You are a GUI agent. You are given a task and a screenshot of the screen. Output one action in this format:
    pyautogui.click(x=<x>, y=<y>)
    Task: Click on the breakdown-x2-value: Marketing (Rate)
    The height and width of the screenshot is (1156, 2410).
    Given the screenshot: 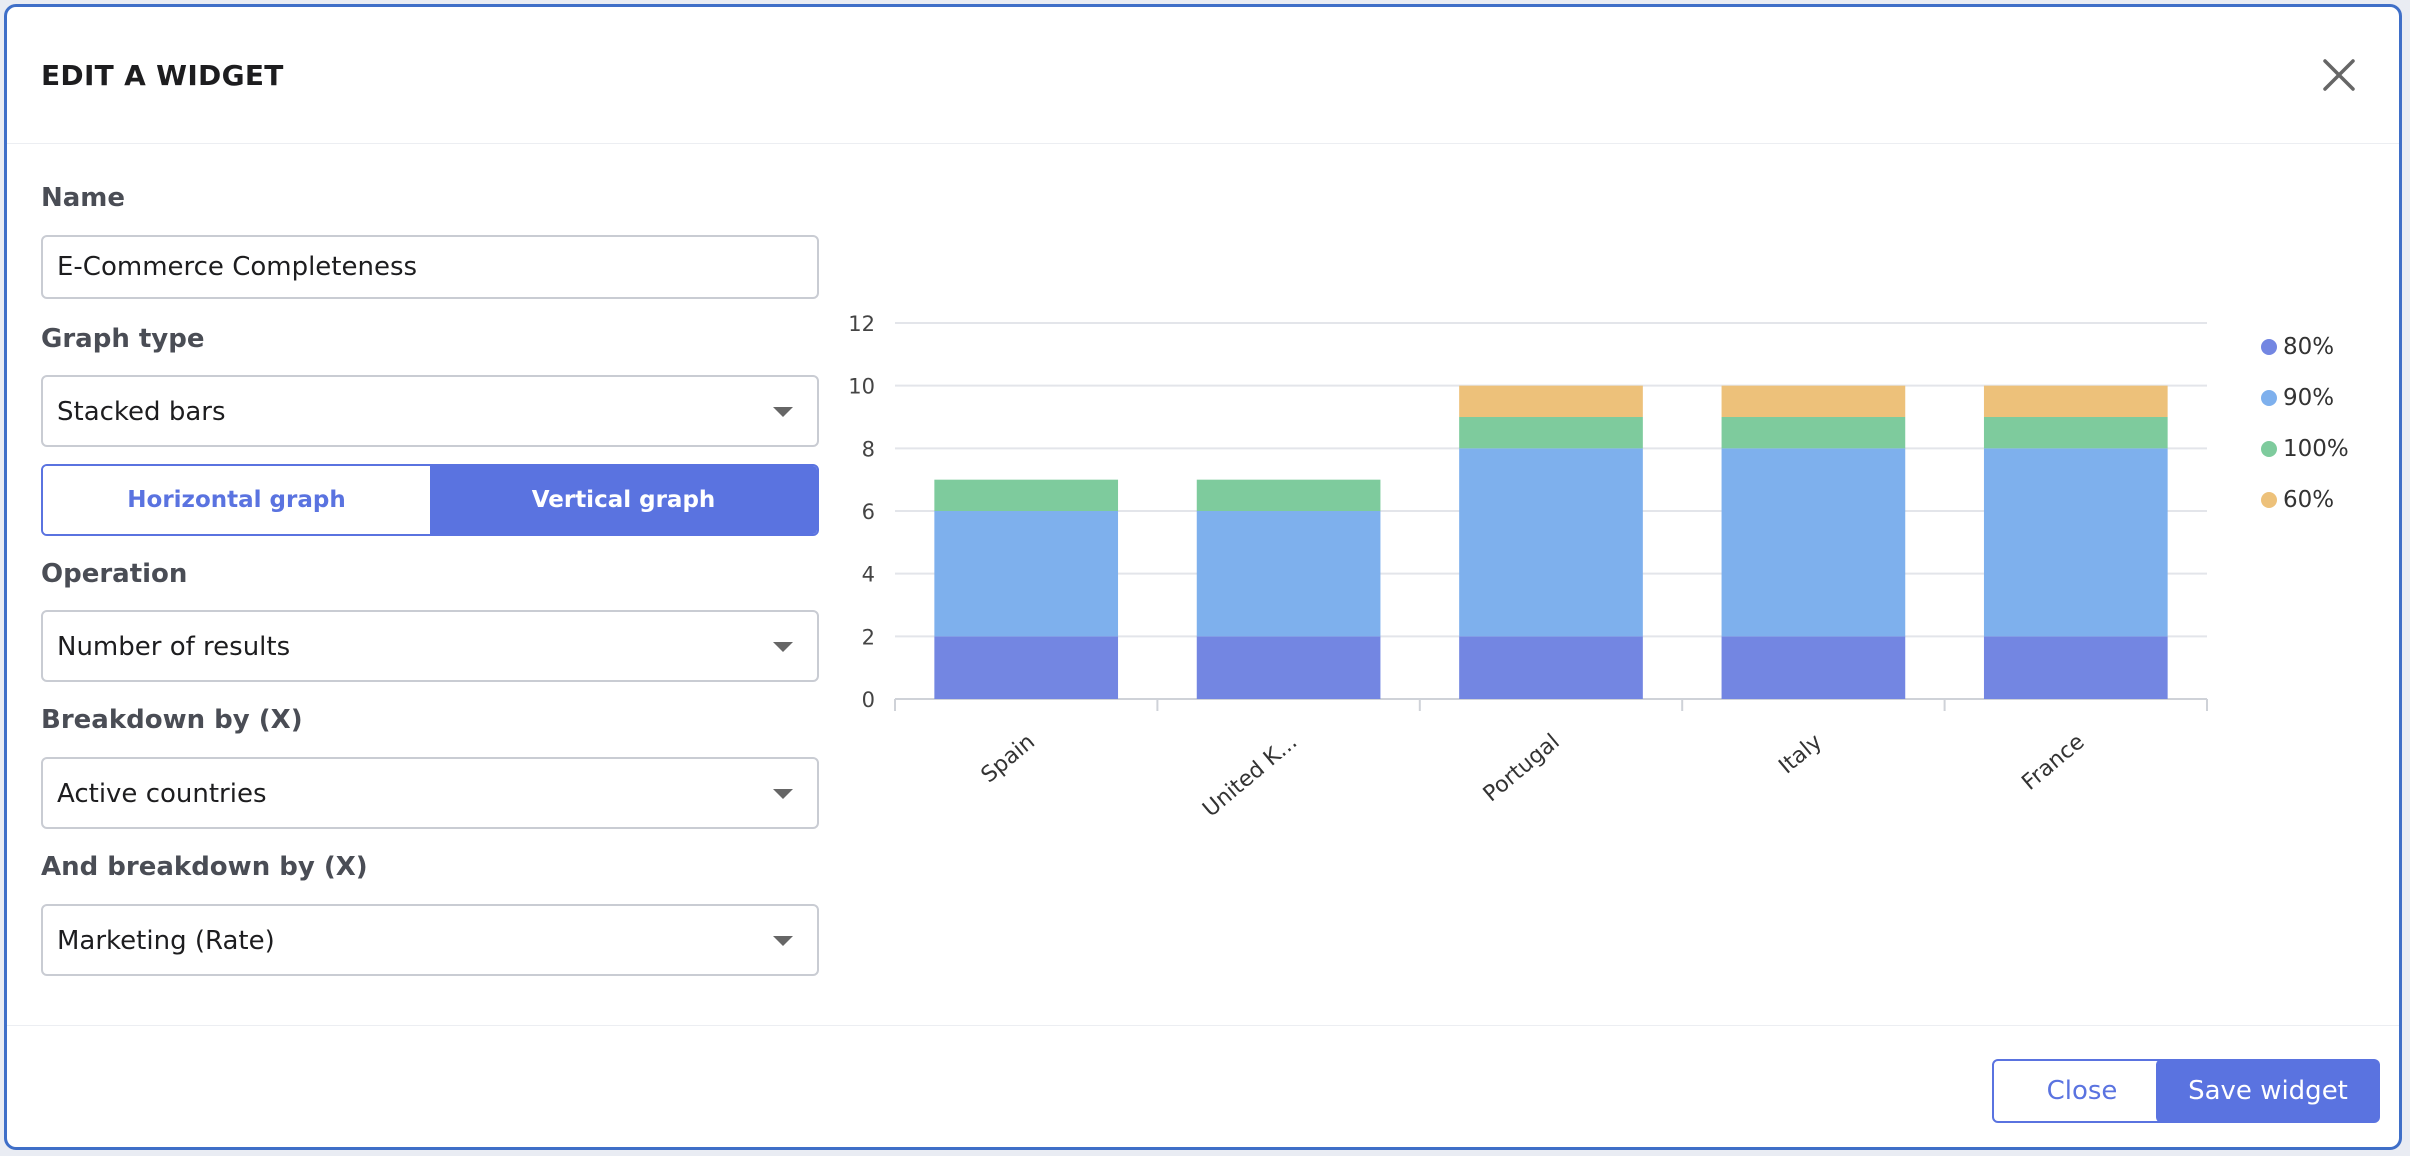 What is the action you would take?
    pyautogui.click(x=166, y=941)
    